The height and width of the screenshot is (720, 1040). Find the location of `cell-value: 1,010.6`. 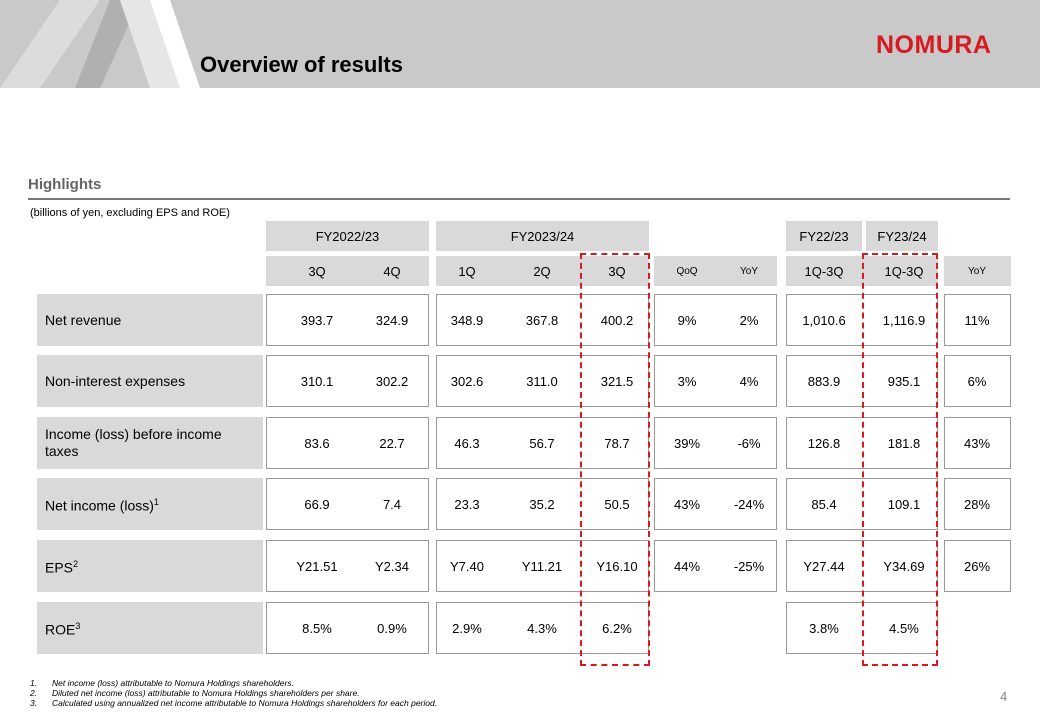

cell-value: 1,010.6 is located at coordinates (824, 320).